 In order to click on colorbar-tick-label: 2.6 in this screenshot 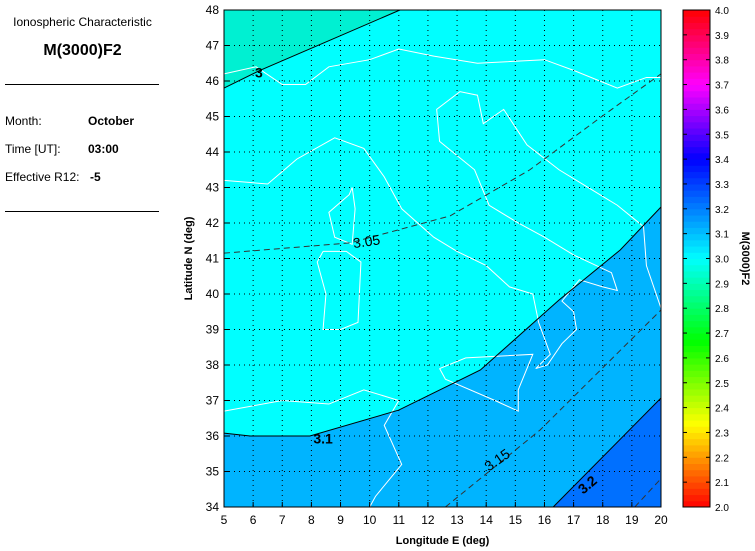, I will do `click(722, 359)`.